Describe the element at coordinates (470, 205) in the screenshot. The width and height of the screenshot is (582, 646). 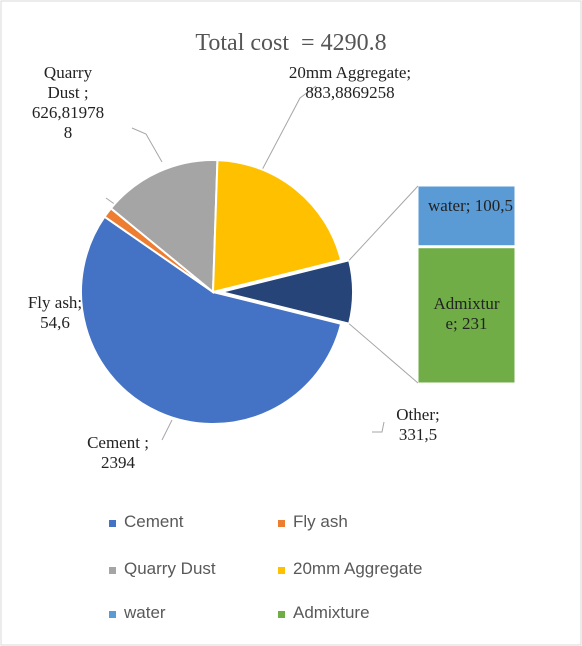
I see `data-label: water; 100,5` at that location.